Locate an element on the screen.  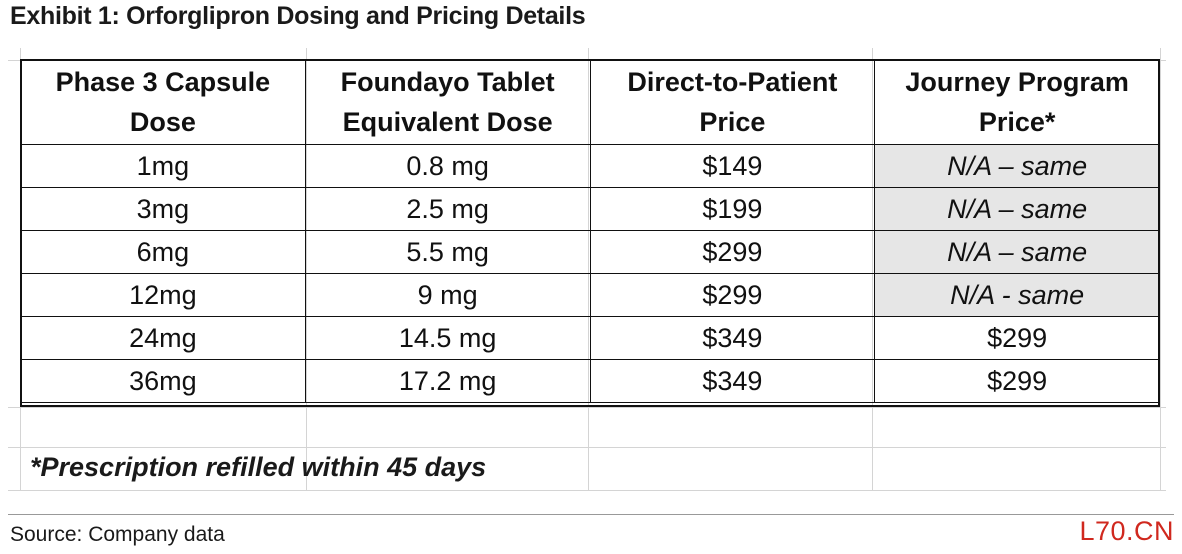
header-journey-price: Journey Program Price* is located at coordinates (1017, 102).